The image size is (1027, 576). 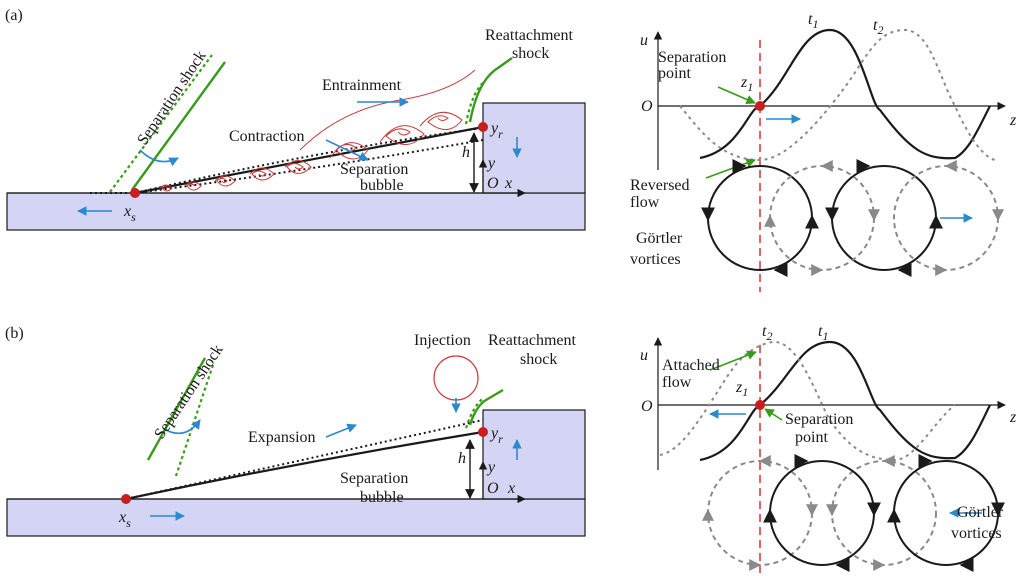 What do you see at coordinates (529, 35) in the screenshot?
I see `panel-a-reattachment-label-1: Reattachment` at bounding box center [529, 35].